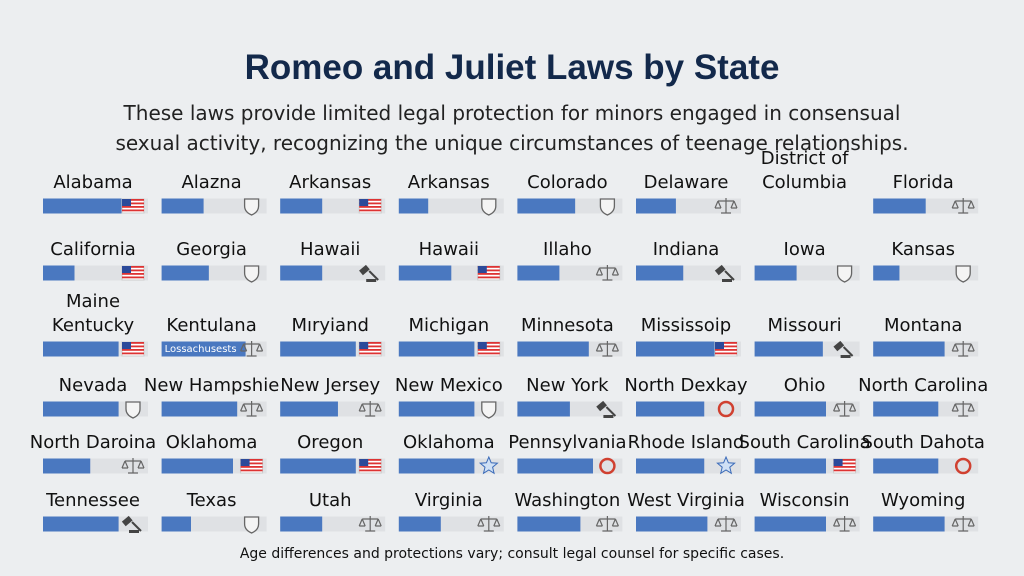  What do you see at coordinates (93, 453) in the screenshot?
I see `state-card: North Daroina` at bounding box center [93, 453].